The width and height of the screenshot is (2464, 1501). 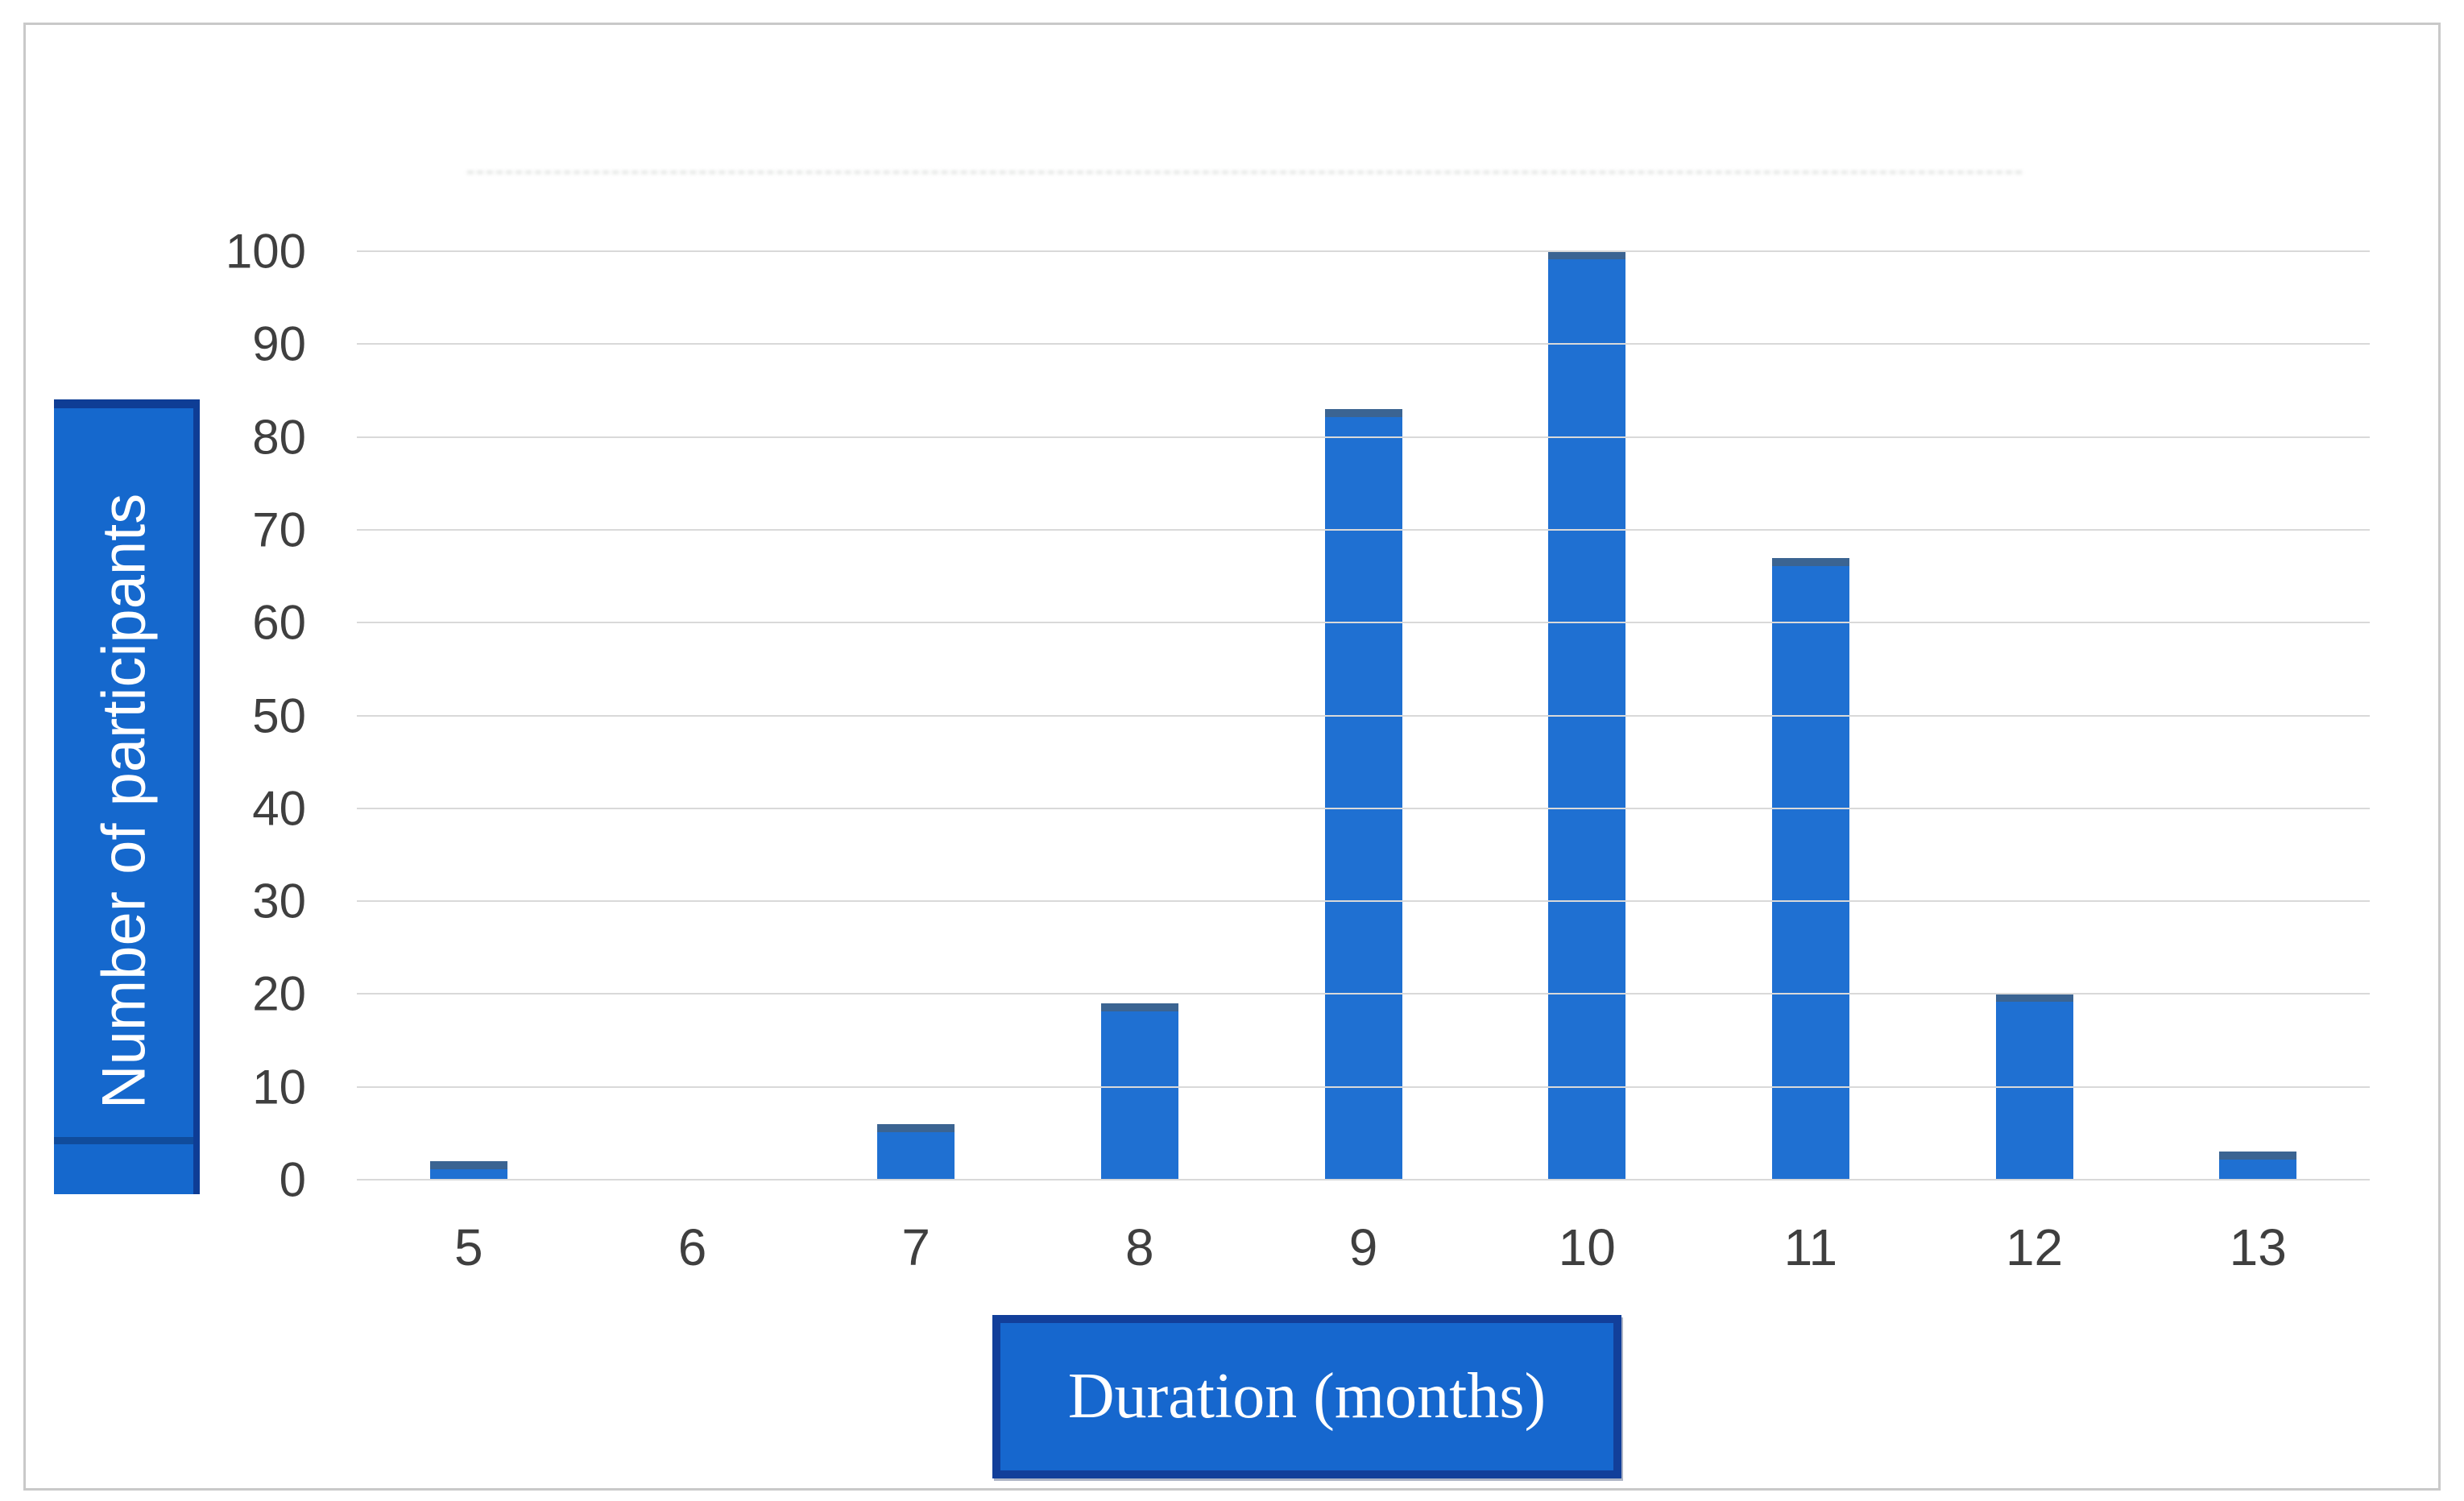 I want to click on y-tick-label: 10, so click(x=279, y=1087).